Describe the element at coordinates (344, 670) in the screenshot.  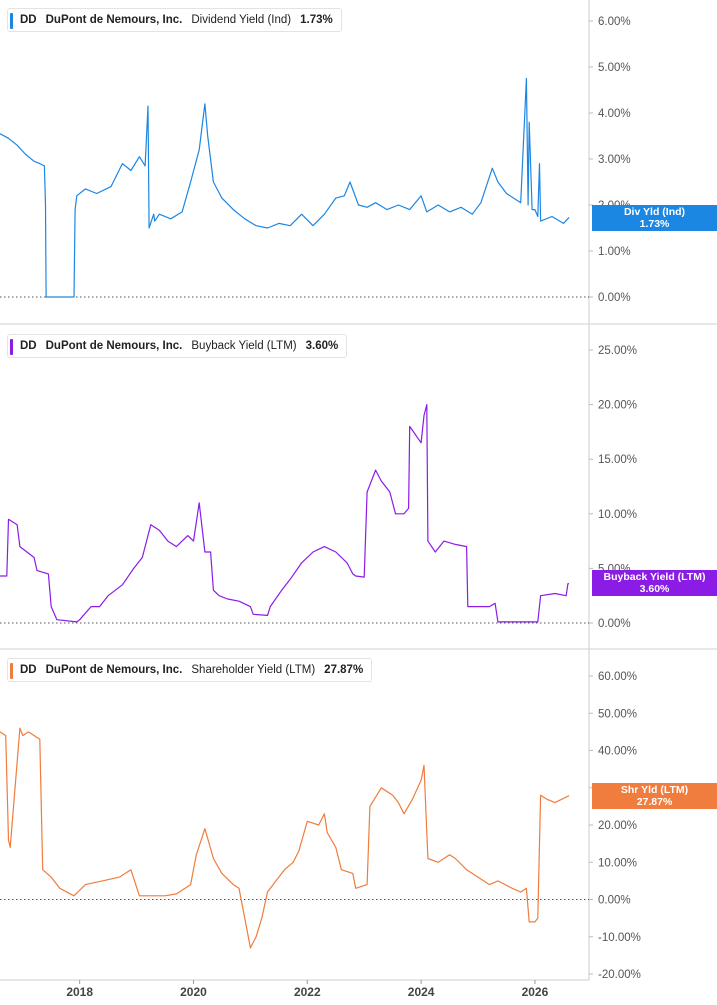
I see `legend-current-value: 27.87%` at that location.